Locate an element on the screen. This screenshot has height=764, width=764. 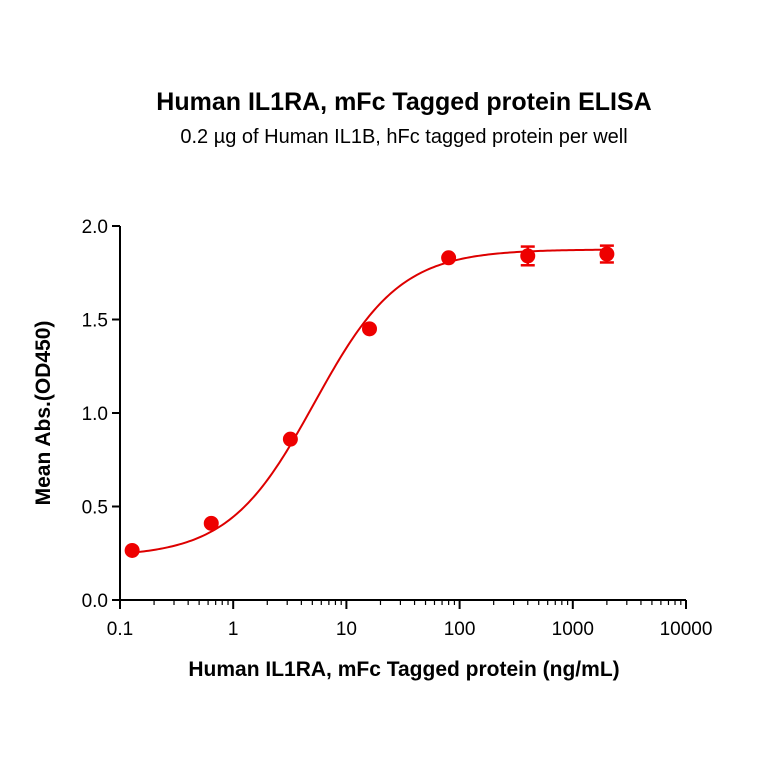
y-tick-label-3: 1.5 is located at coordinates (95, 321).